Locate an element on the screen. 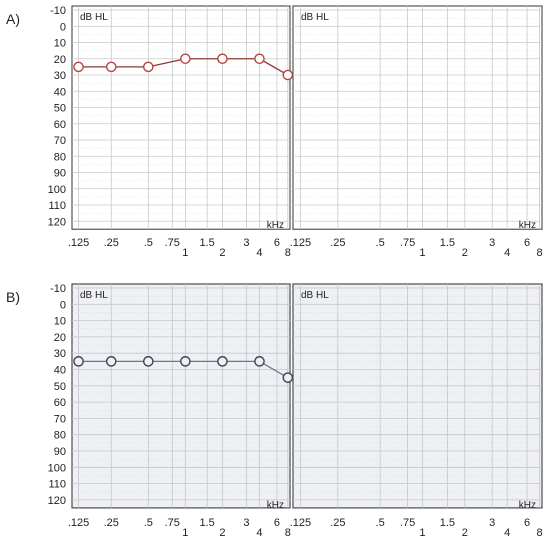 Image resolution: width=550 pixels, height=546 pixels. panel-label: B) is located at coordinates (13, 297).